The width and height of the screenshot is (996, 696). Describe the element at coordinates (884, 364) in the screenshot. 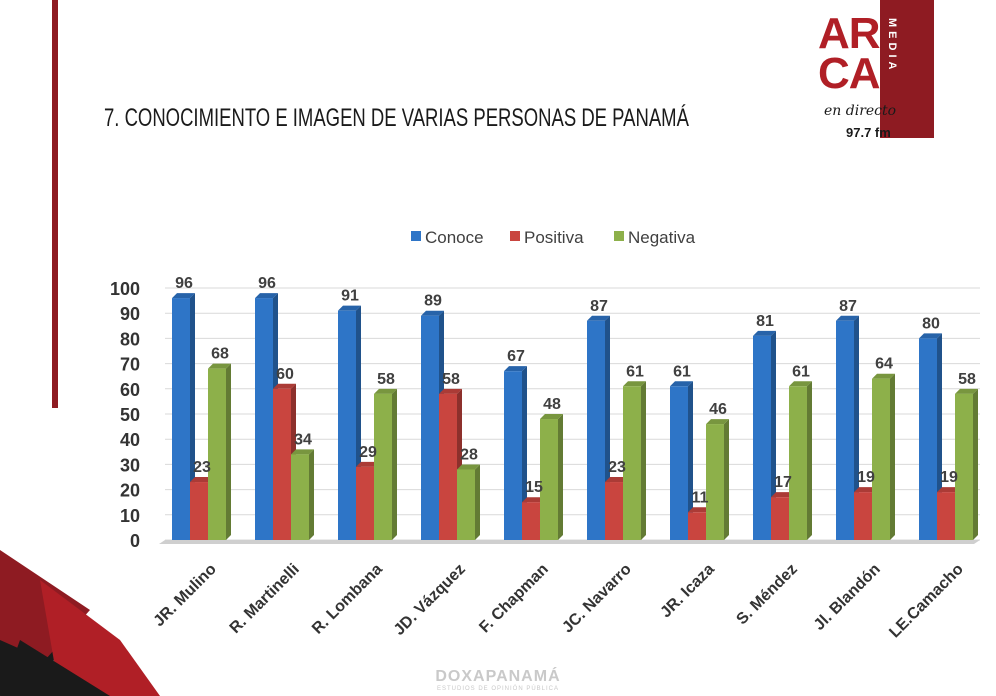

I see `data-label: 64` at that location.